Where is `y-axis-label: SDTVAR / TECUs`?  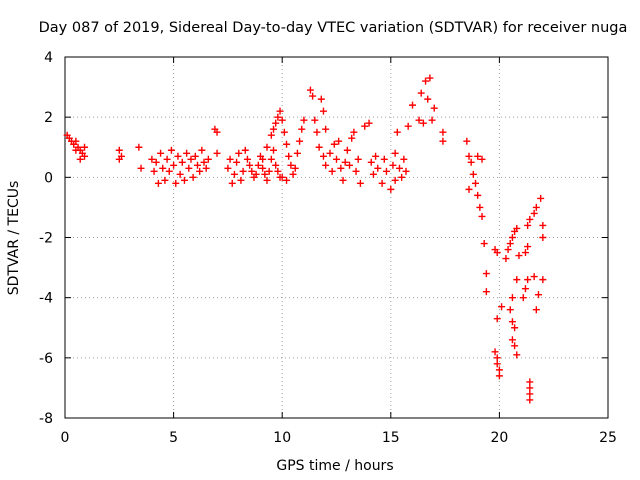
y-axis-label: SDTVAR / TECUs is located at coordinates (14, 238).